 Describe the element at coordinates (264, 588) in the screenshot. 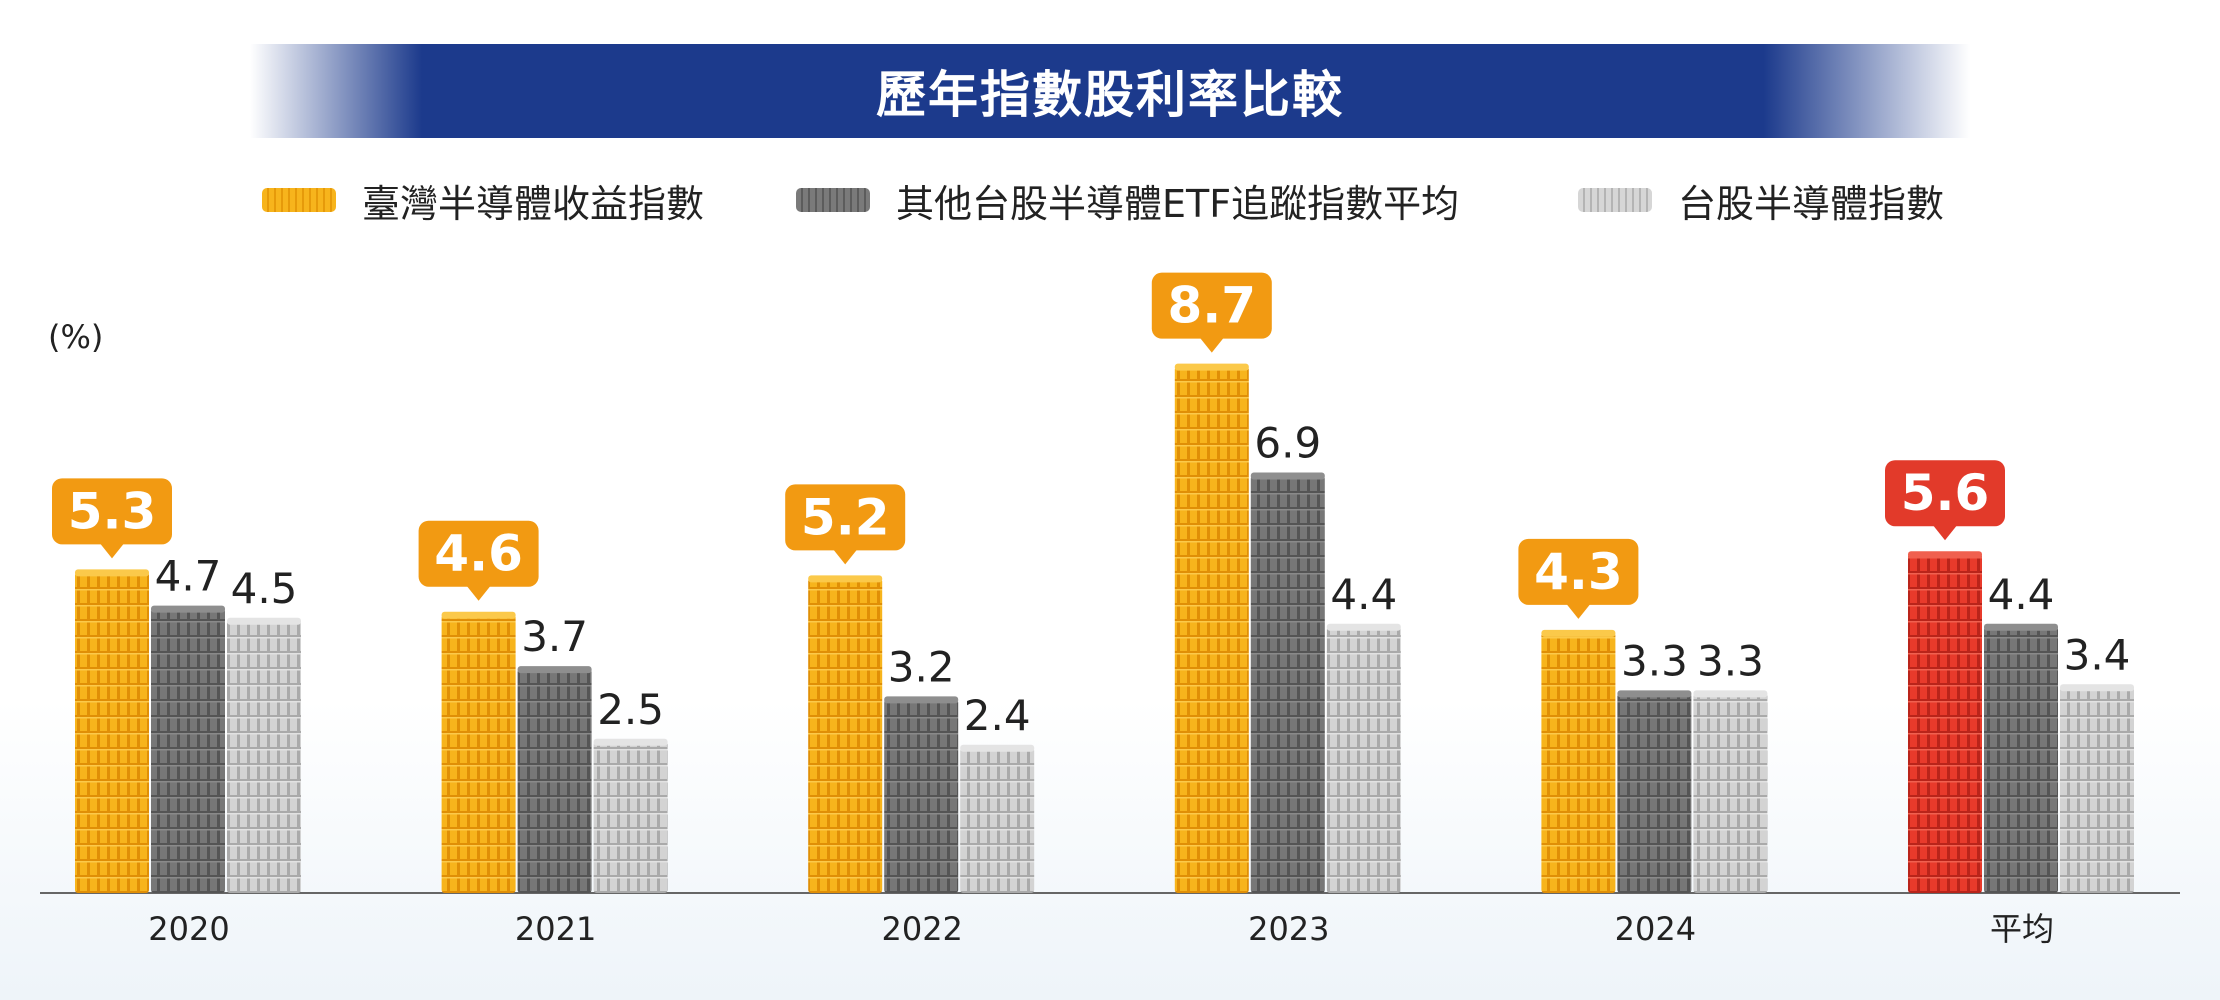

I see `data-label: 4.5` at that location.